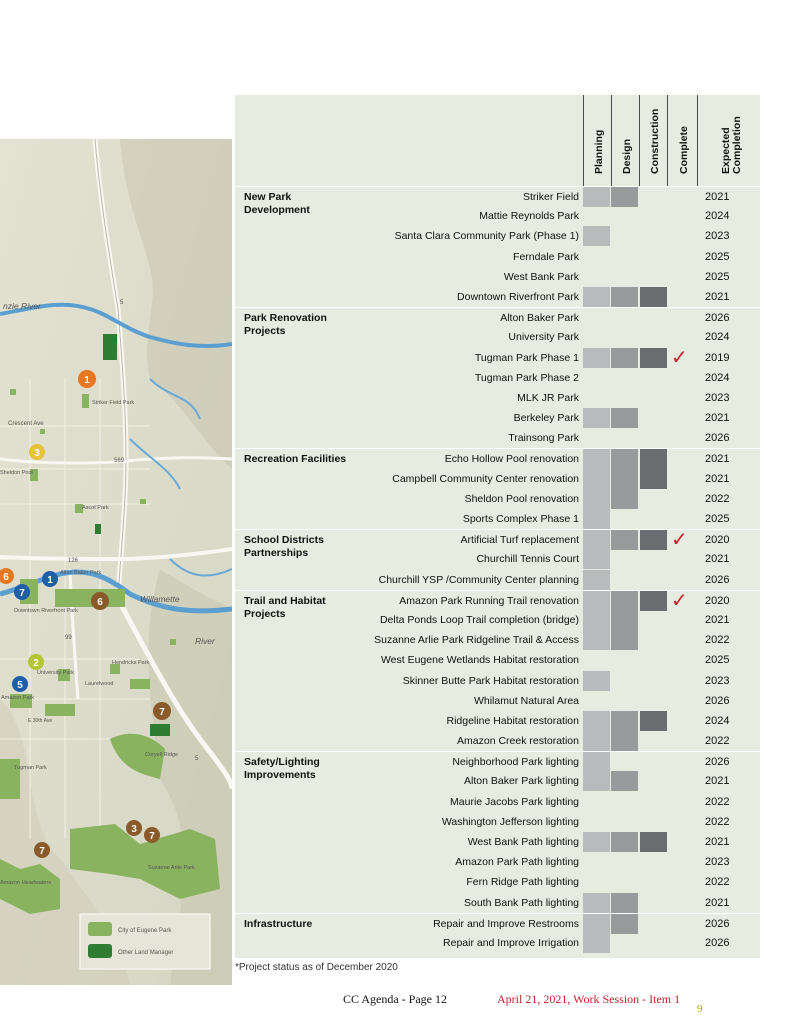 The image size is (800, 1035). What do you see at coordinates (17, 698) in the screenshot?
I see `map-label-amazon: Amazon Park` at bounding box center [17, 698].